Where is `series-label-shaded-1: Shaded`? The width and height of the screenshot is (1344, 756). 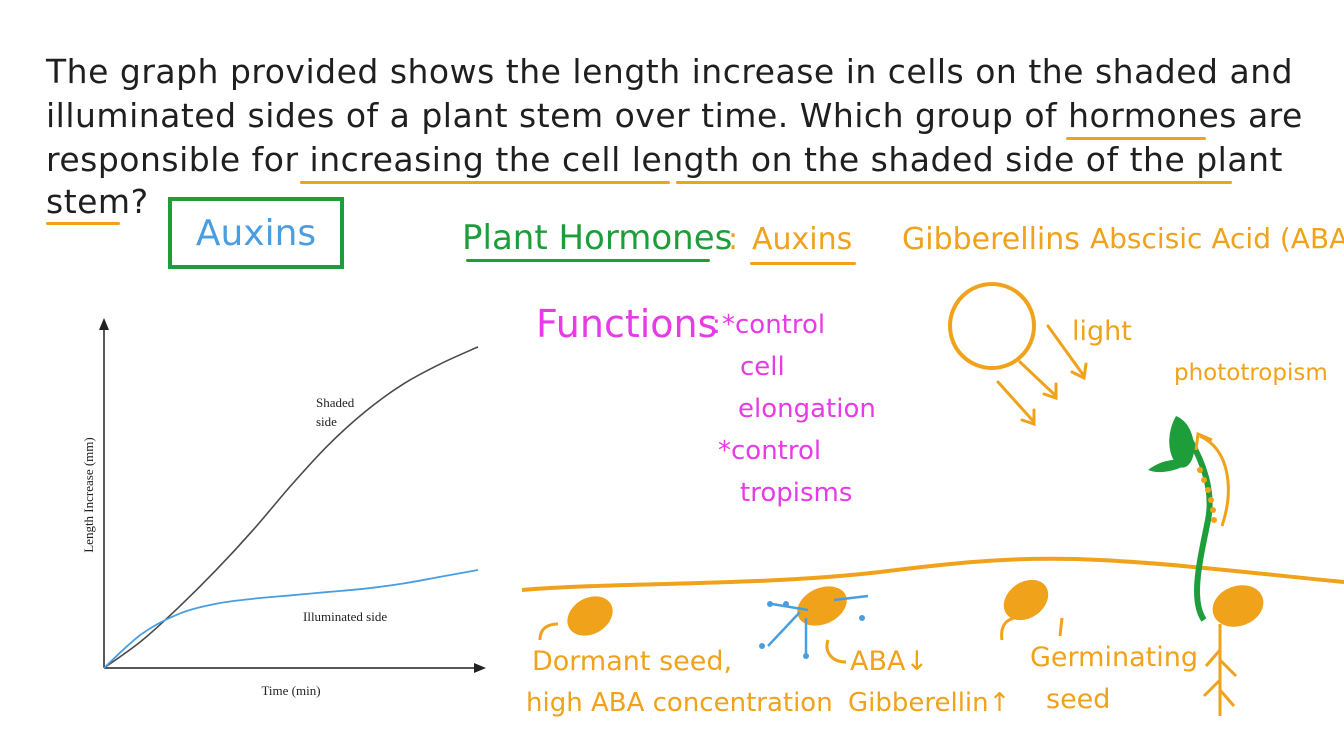 series-label-shaded-1: Shaded is located at coordinates (335, 402).